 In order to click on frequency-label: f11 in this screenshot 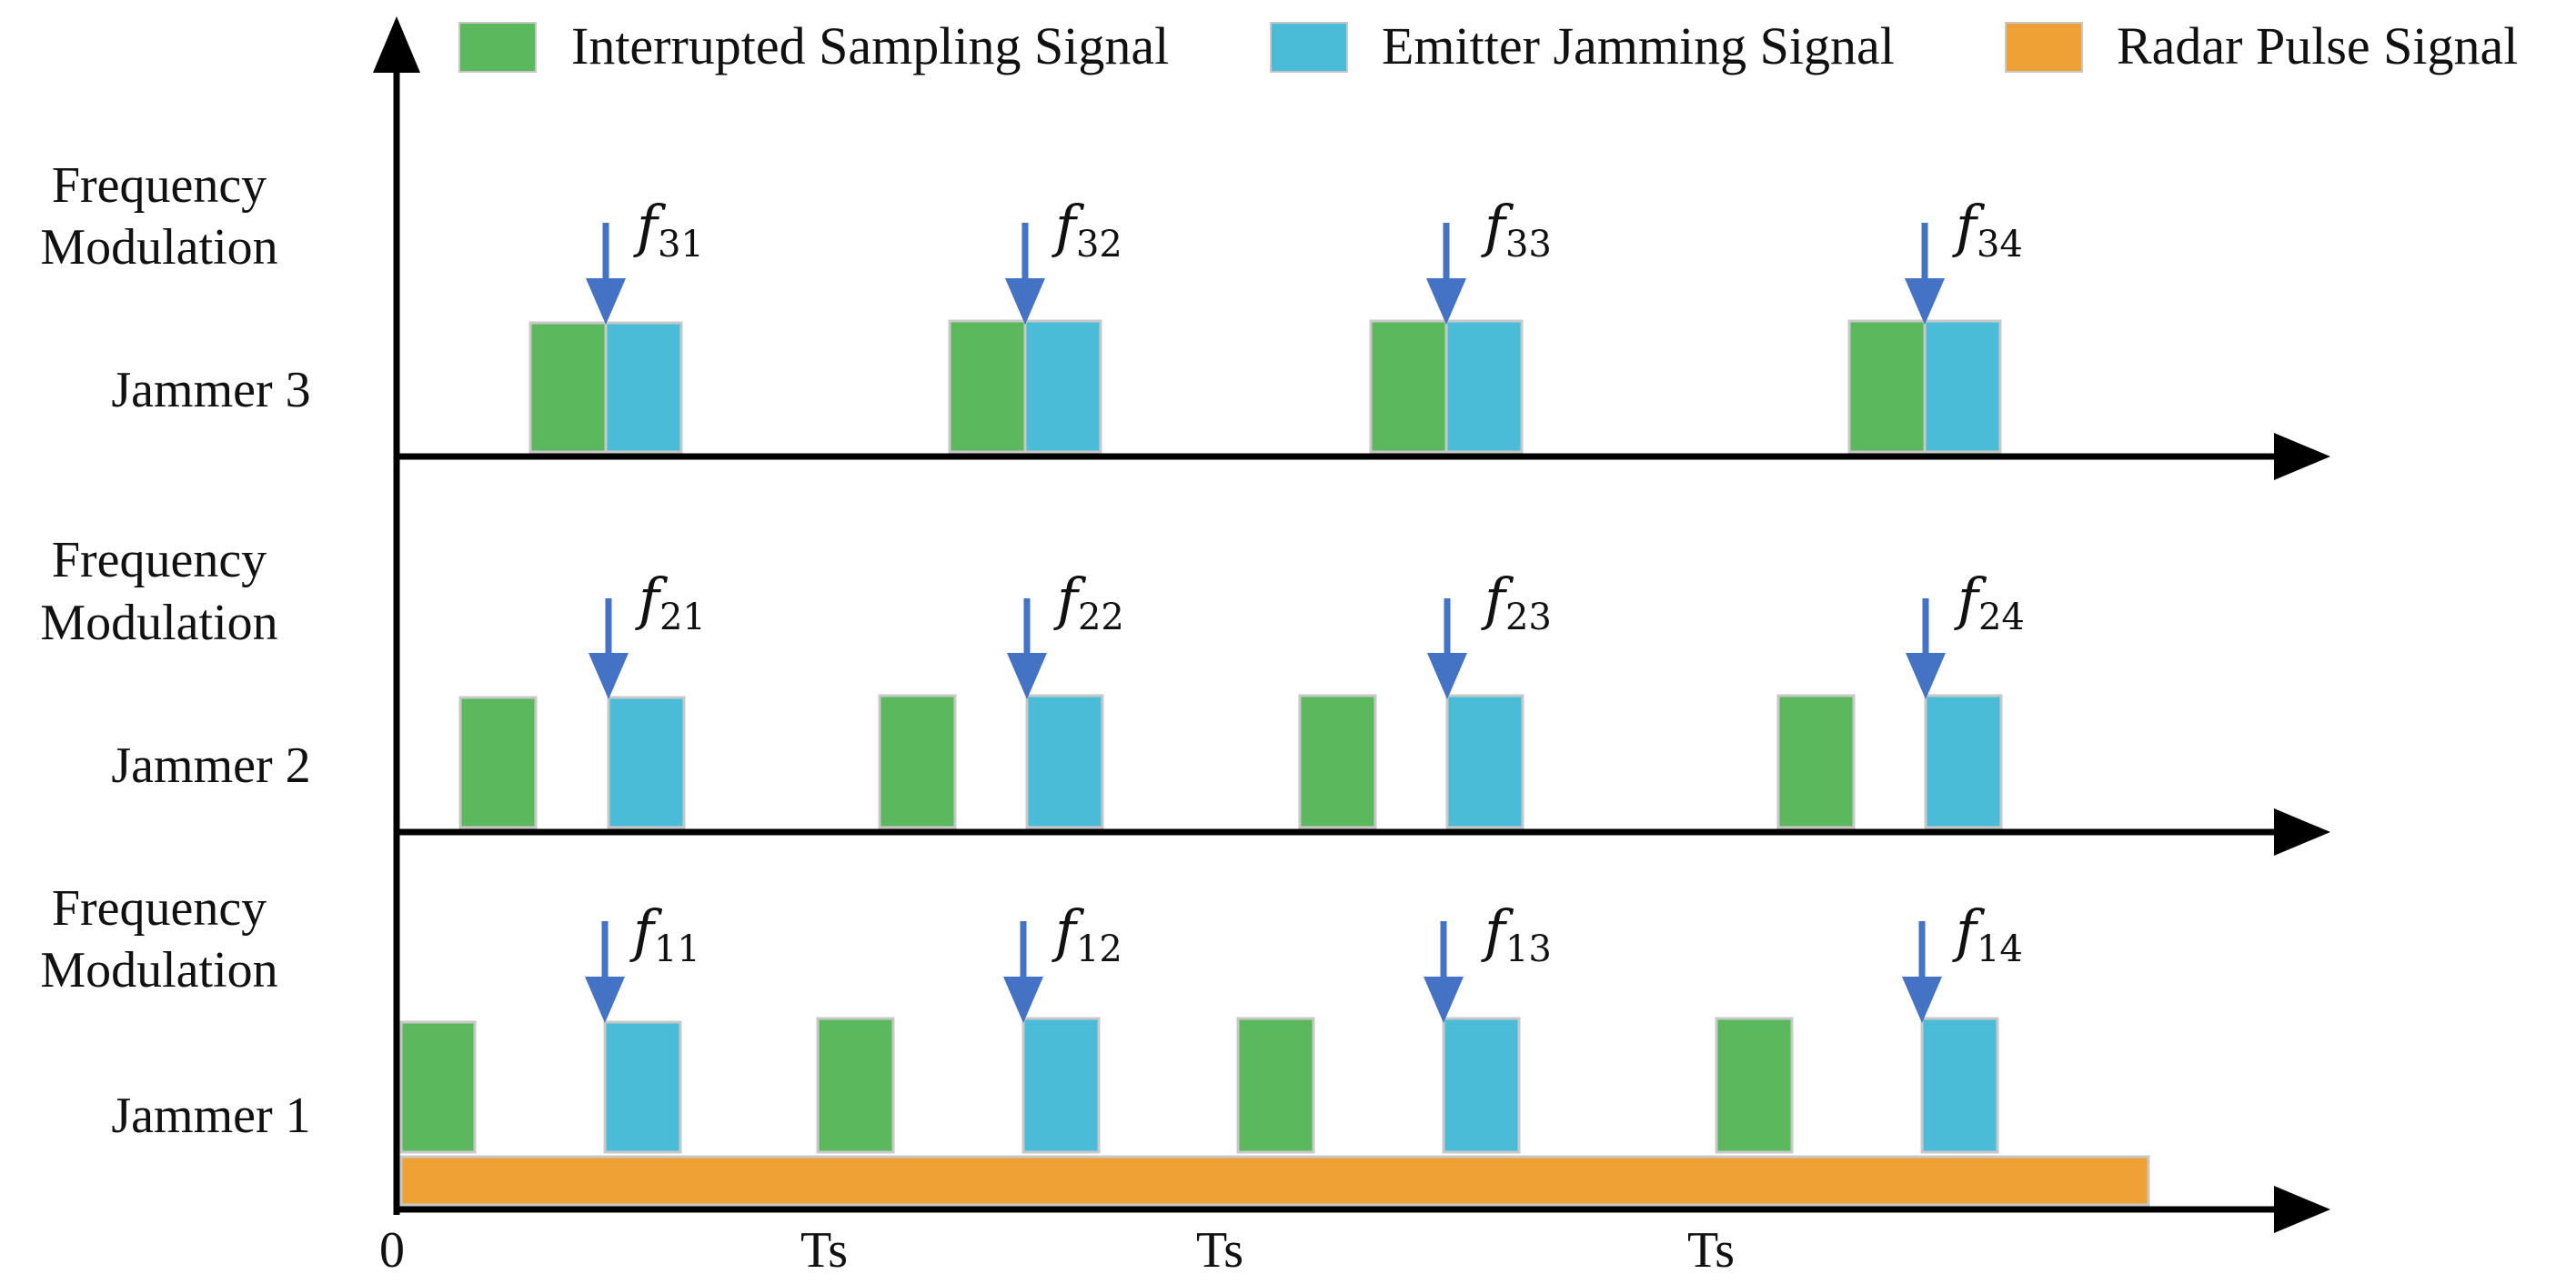, I will do `click(664, 934)`.